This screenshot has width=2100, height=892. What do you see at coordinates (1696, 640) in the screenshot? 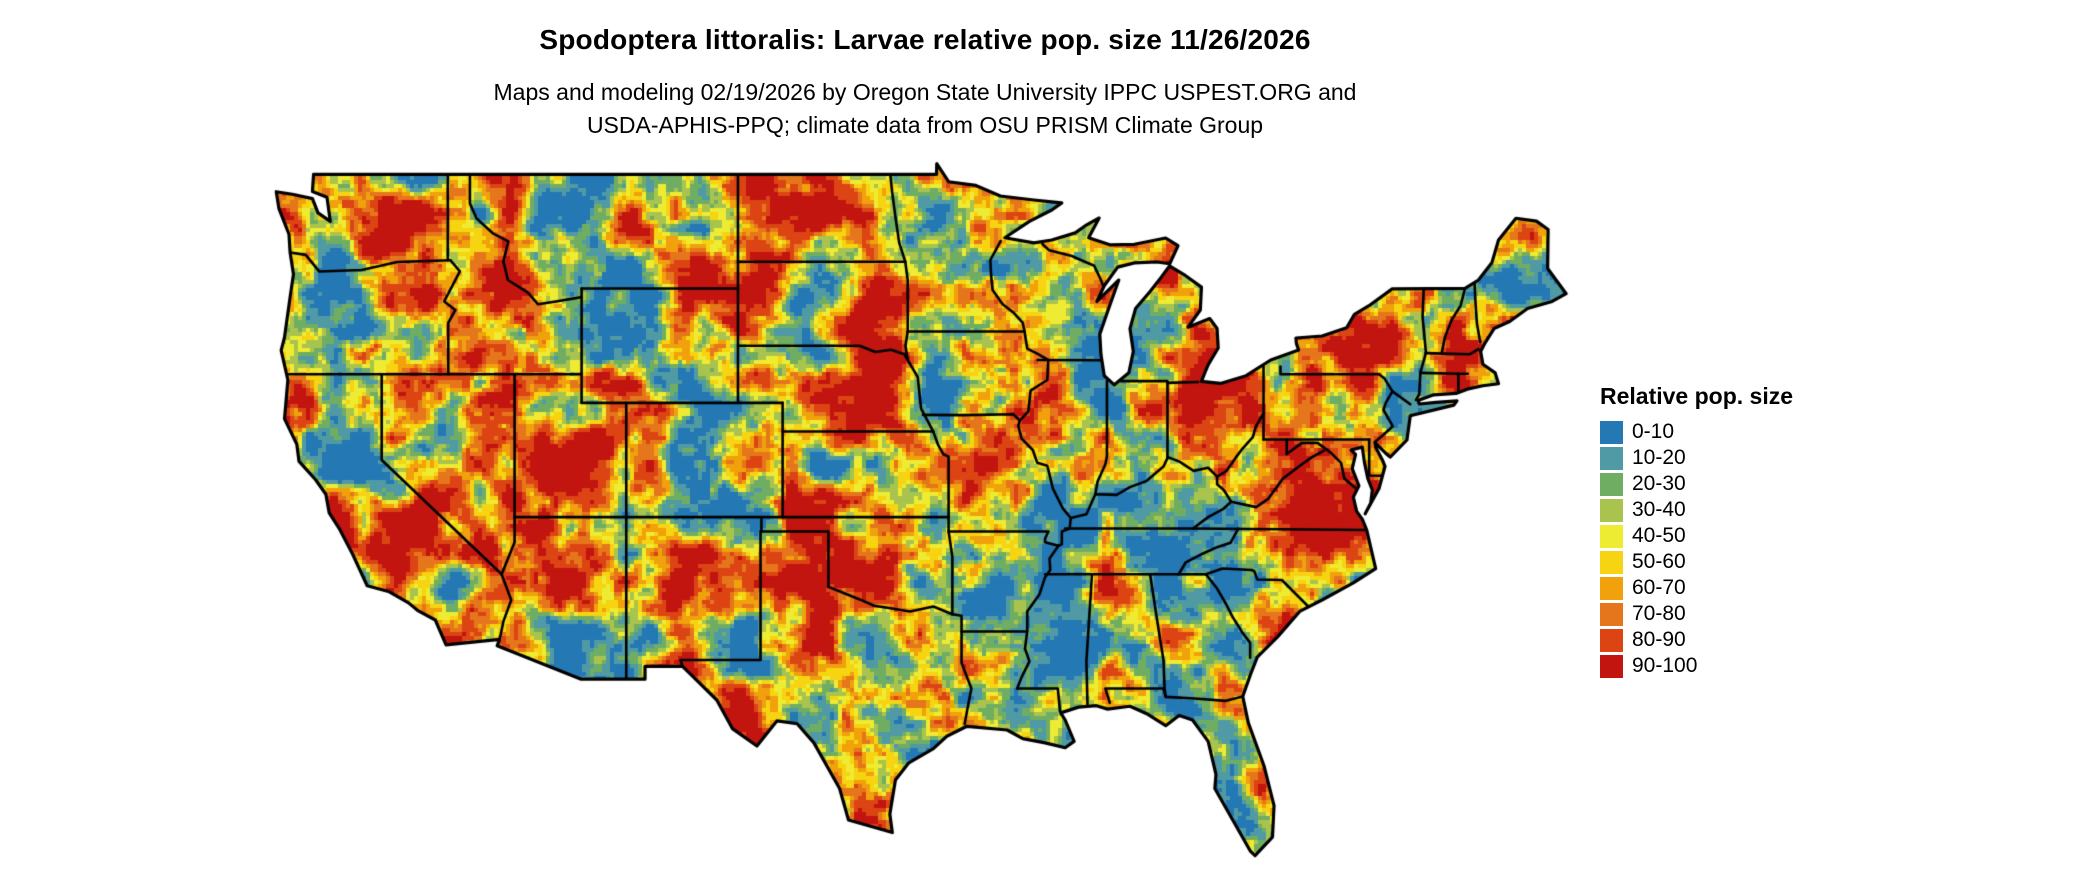
I see `legend-item: 80-90` at bounding box center [1696, 640].